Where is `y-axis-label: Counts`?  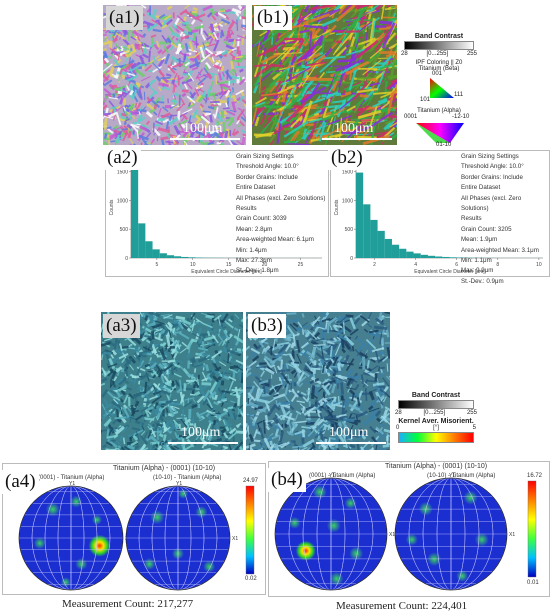
y-axis-label: Counts is located at coordinates (112, 207).